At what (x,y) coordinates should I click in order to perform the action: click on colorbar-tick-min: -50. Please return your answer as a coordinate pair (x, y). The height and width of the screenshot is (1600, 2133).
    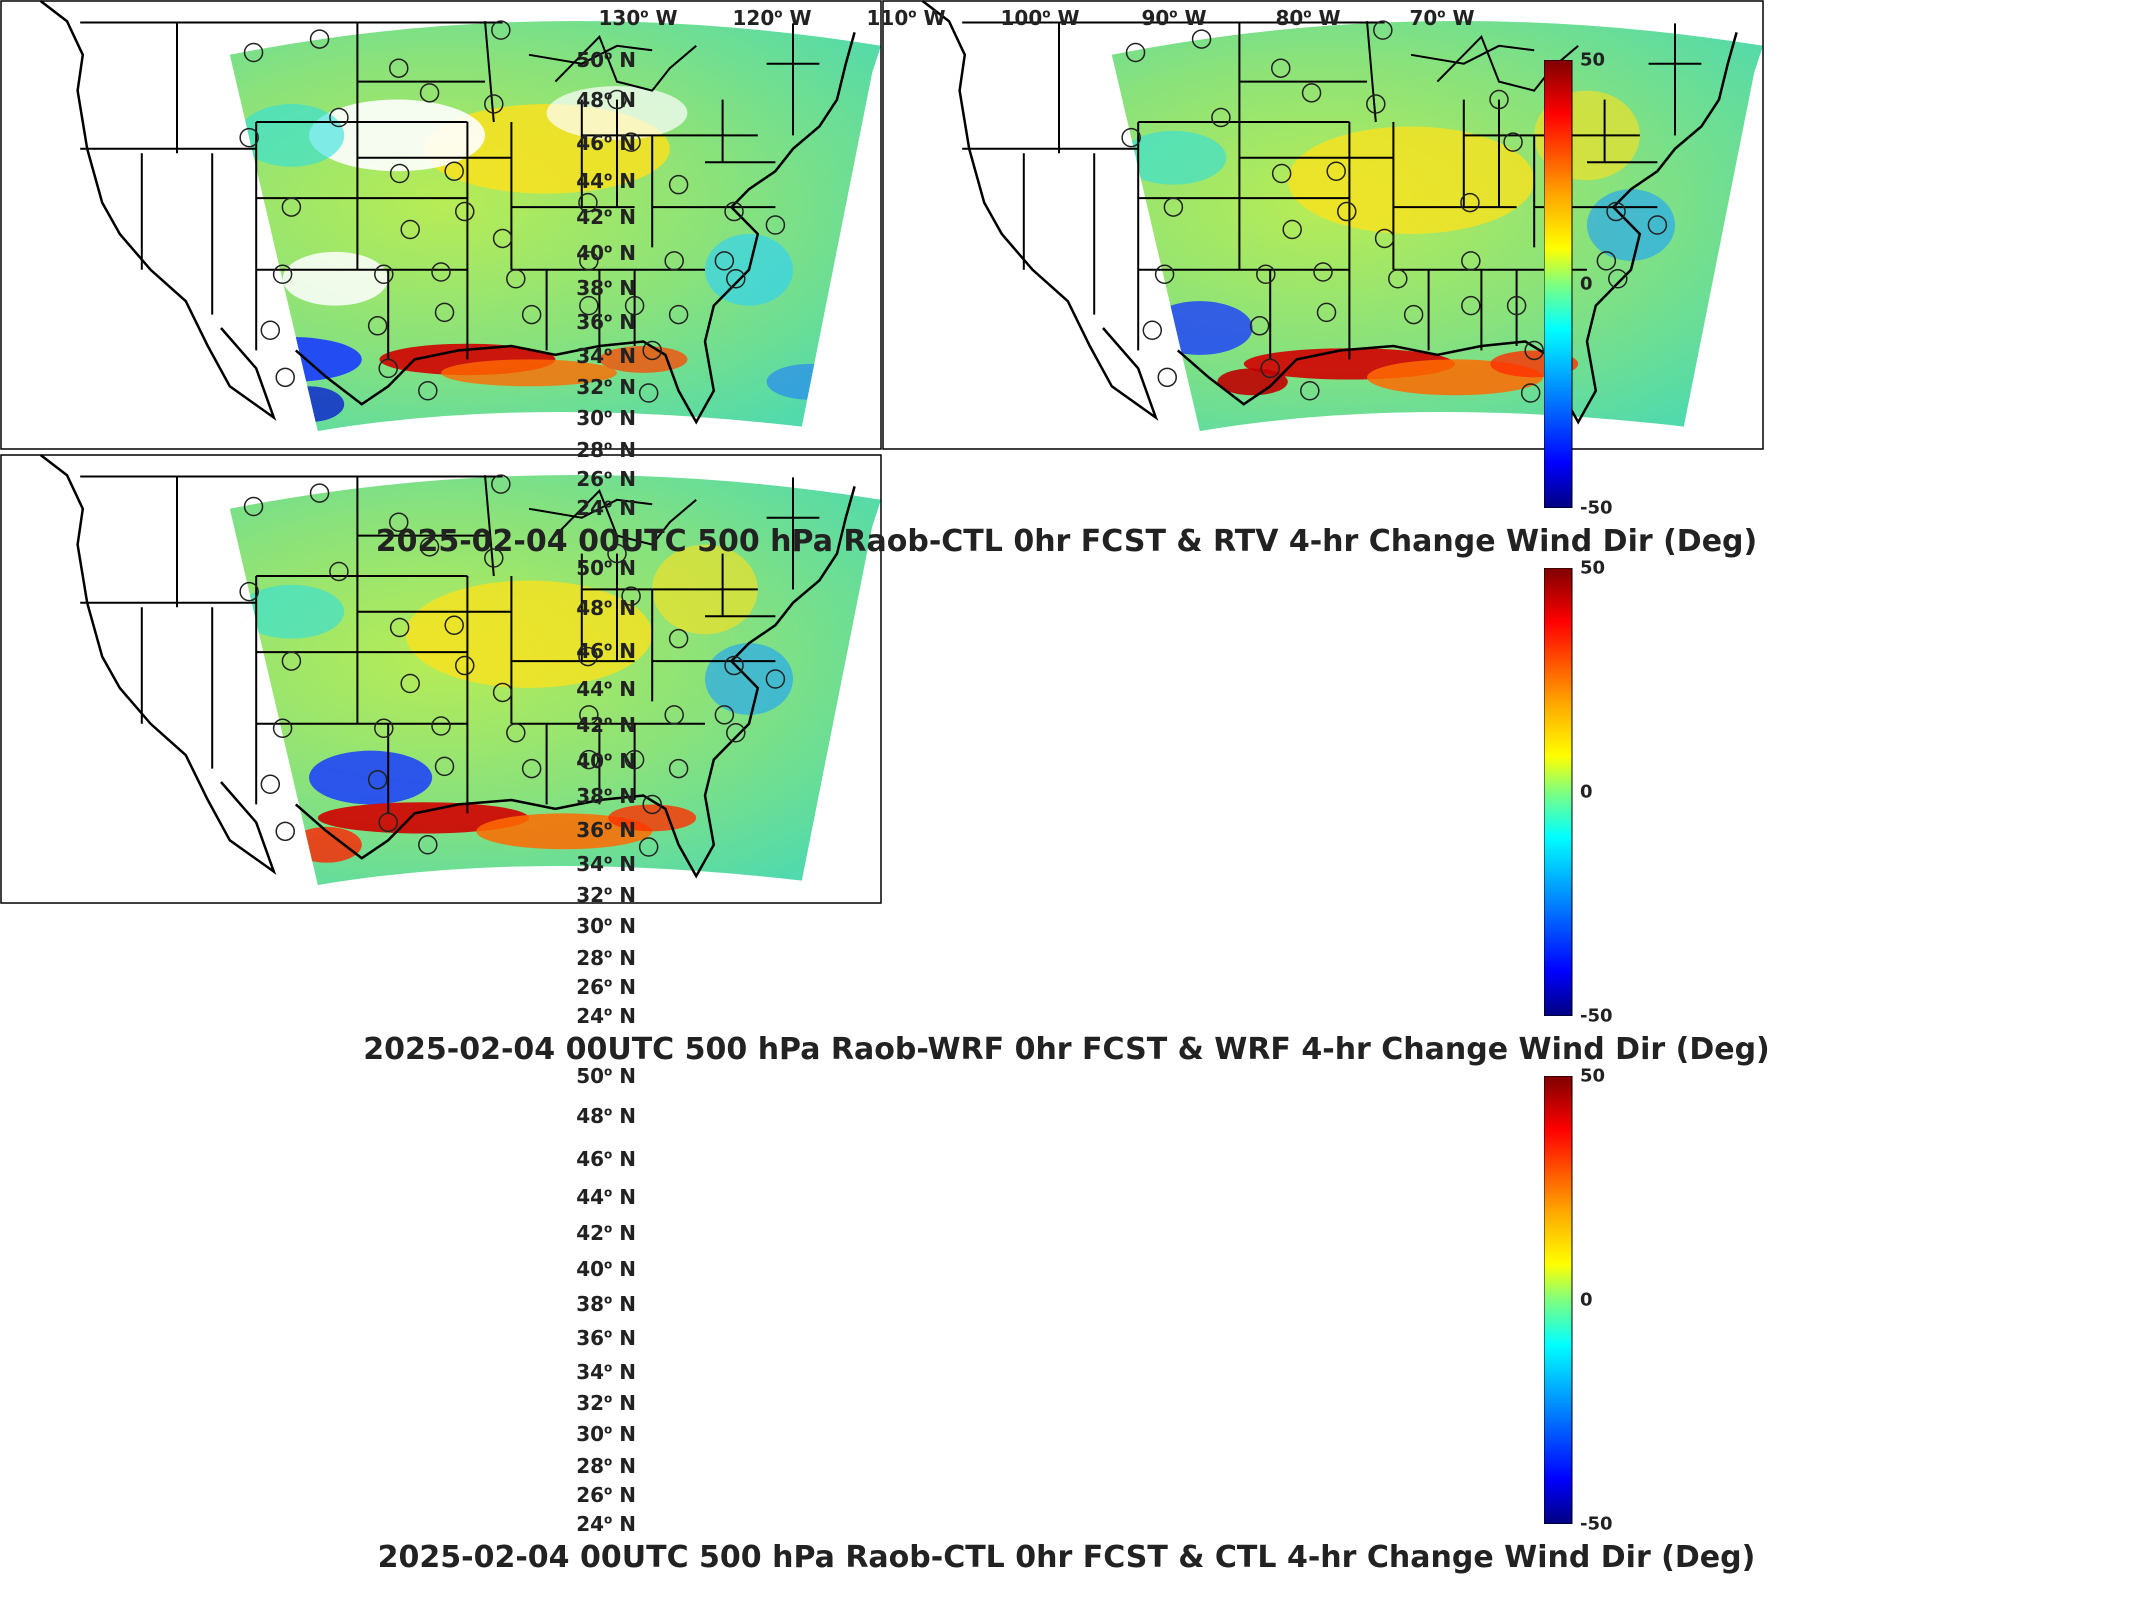
    Looking at the image, I should click on (1596, 508).